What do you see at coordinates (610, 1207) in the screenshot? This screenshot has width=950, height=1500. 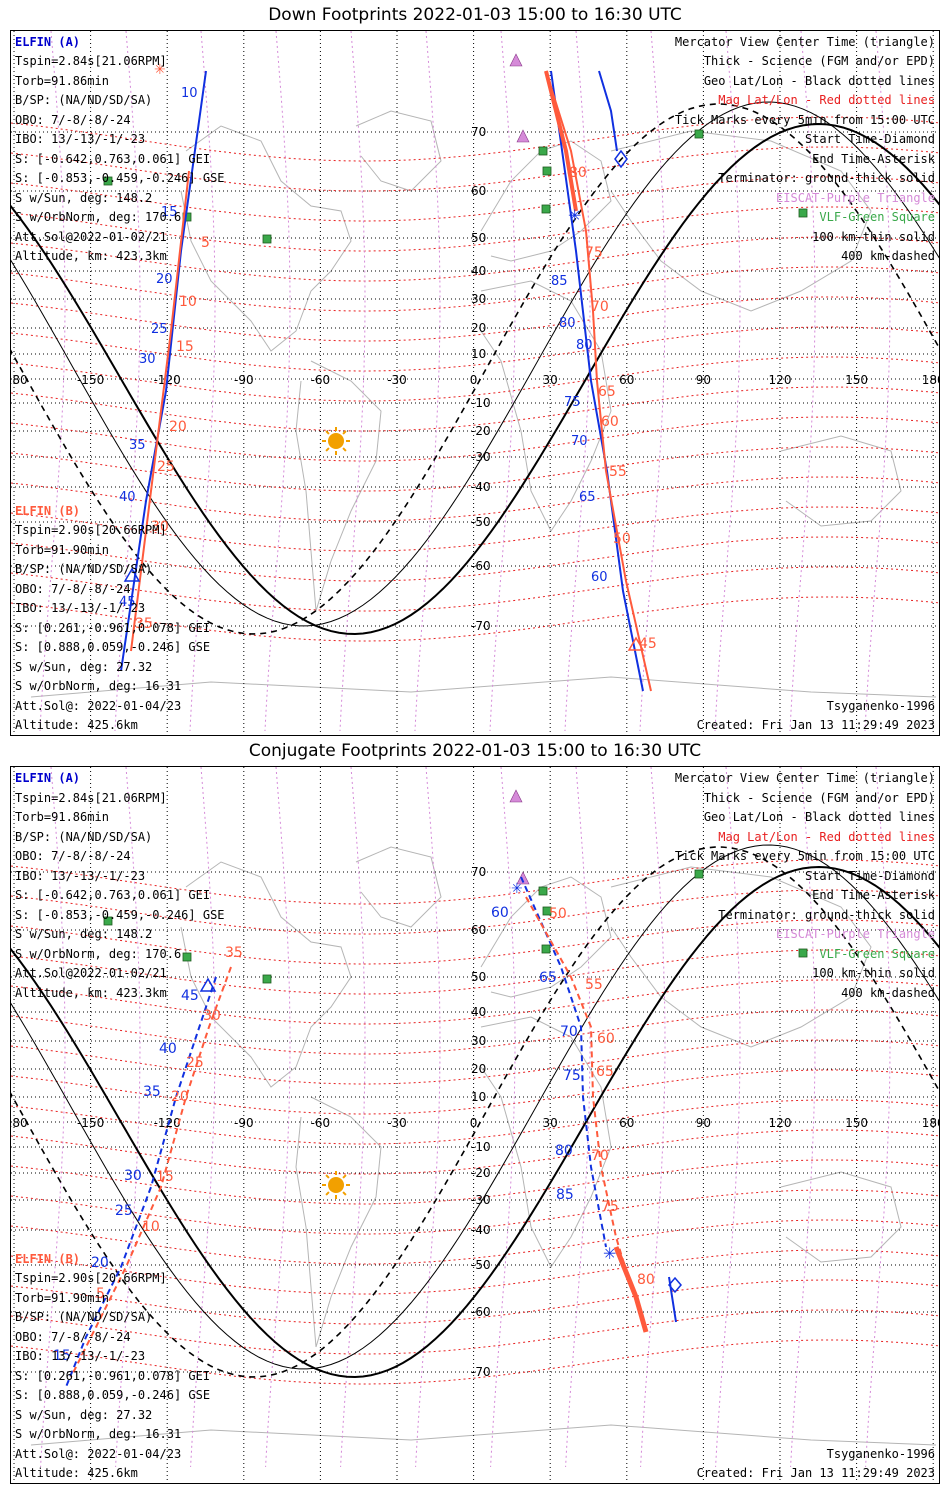 I see `elfin-b-tick-label: 75` at bounding box center [610, 1207].